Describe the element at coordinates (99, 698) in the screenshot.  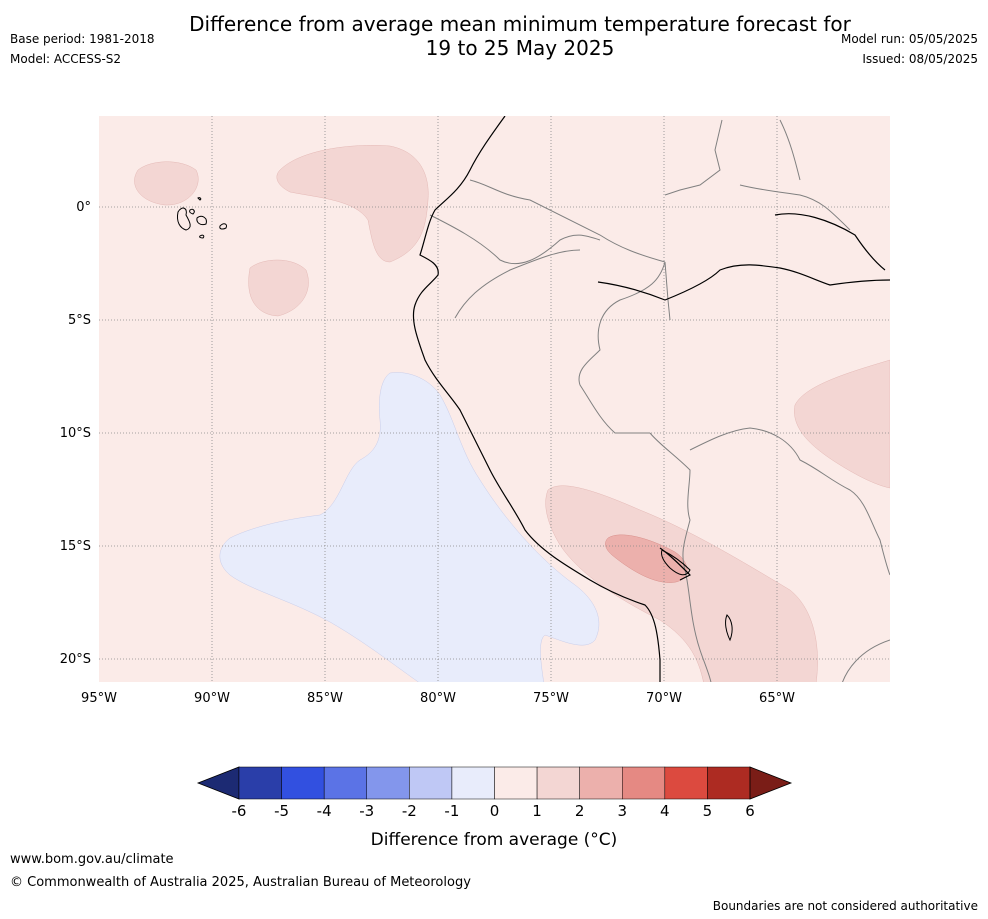
I see `lon-label-0: 95°W` at that location.